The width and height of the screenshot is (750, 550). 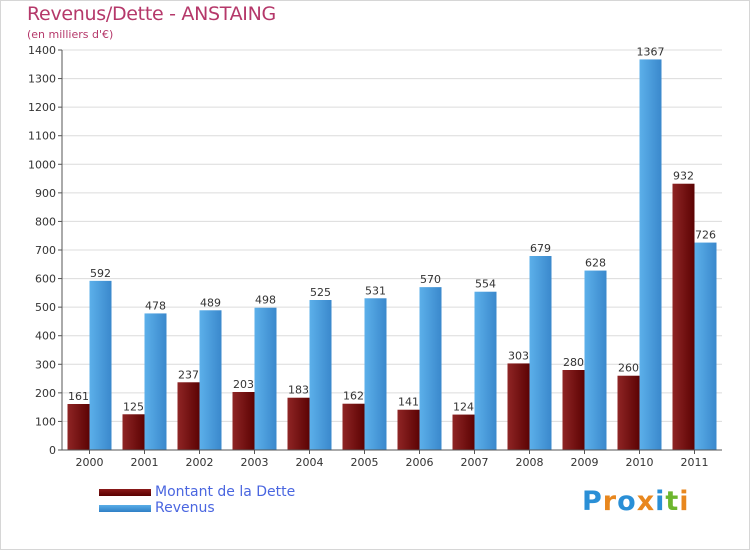 I want to click on data-label-revenue-2009: 628, so click(x=595, y=263).